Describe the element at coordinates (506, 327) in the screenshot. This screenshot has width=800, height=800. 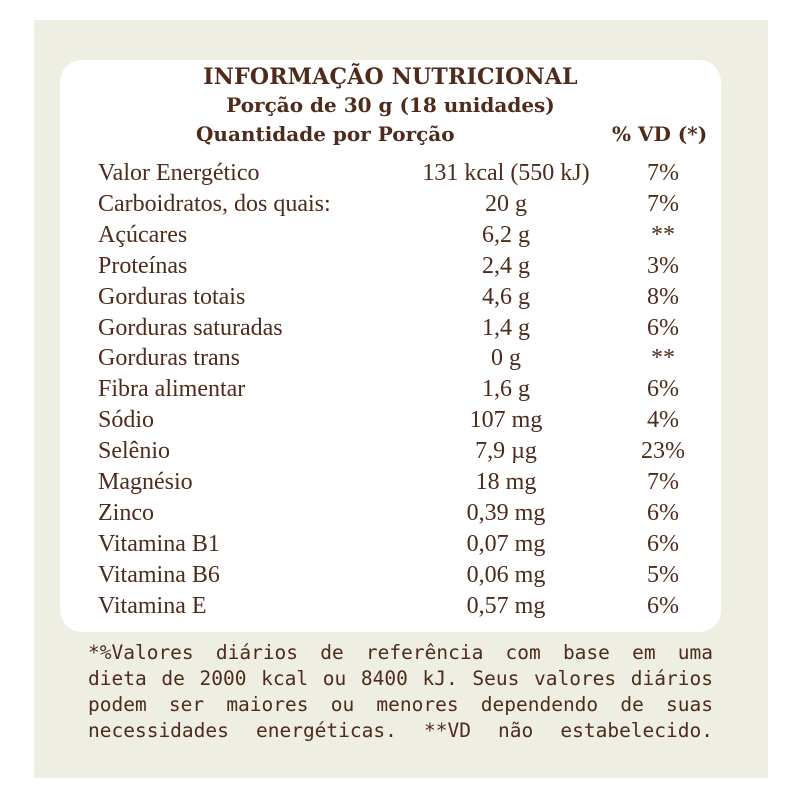
I see `nutrient-amount: 1,4 g` at that location.